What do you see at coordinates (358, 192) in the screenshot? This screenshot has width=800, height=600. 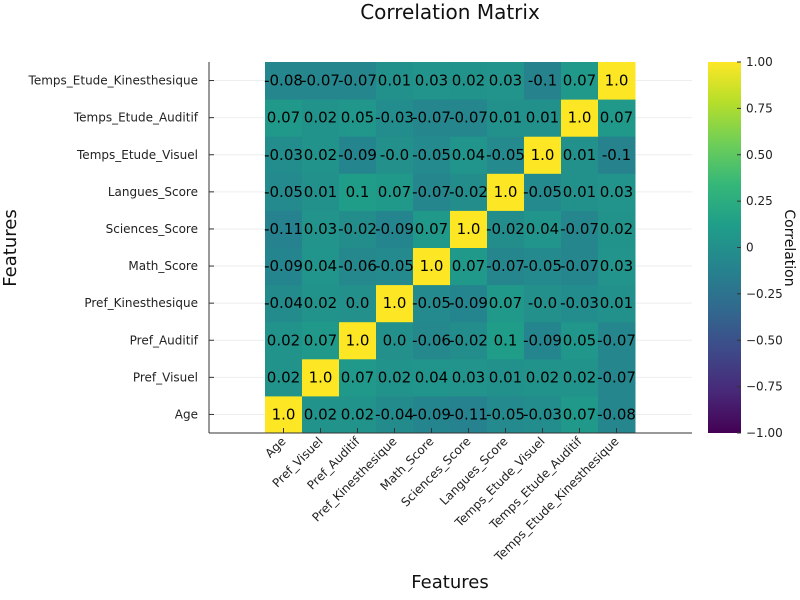 I see `cell-value-label: 0.1` at bounding box center [358, 192].